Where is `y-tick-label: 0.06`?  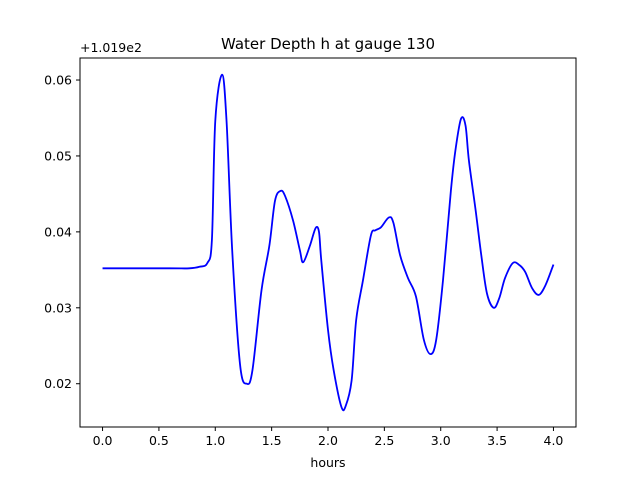 y-tick-label: 0.06 is located at coordinates (58, 80).